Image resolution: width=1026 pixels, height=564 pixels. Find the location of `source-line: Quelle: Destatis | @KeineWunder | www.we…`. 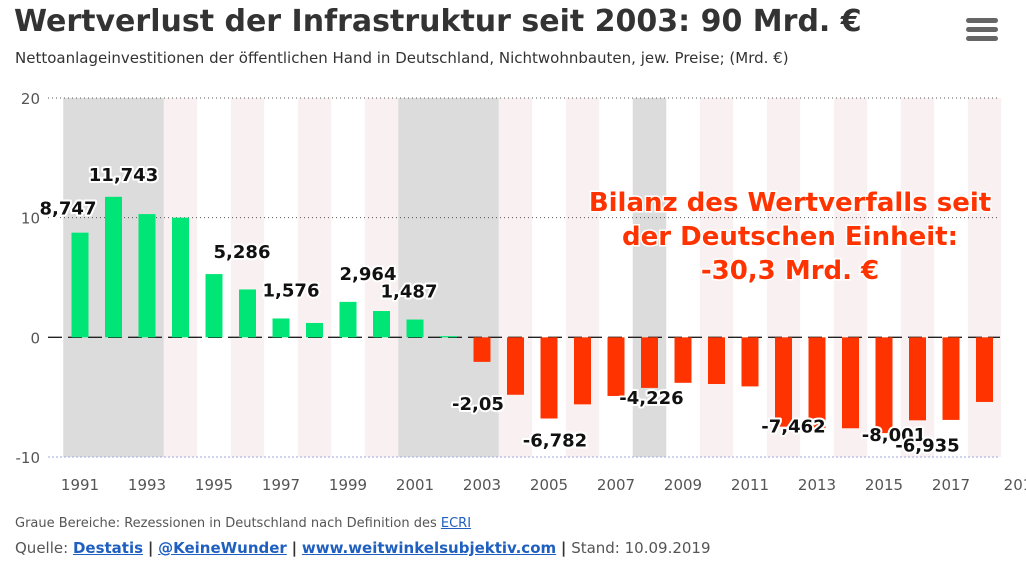

source-line: Quelle: Destatis | @KeineWunder | www.we… is located at coordinates (363, 548).